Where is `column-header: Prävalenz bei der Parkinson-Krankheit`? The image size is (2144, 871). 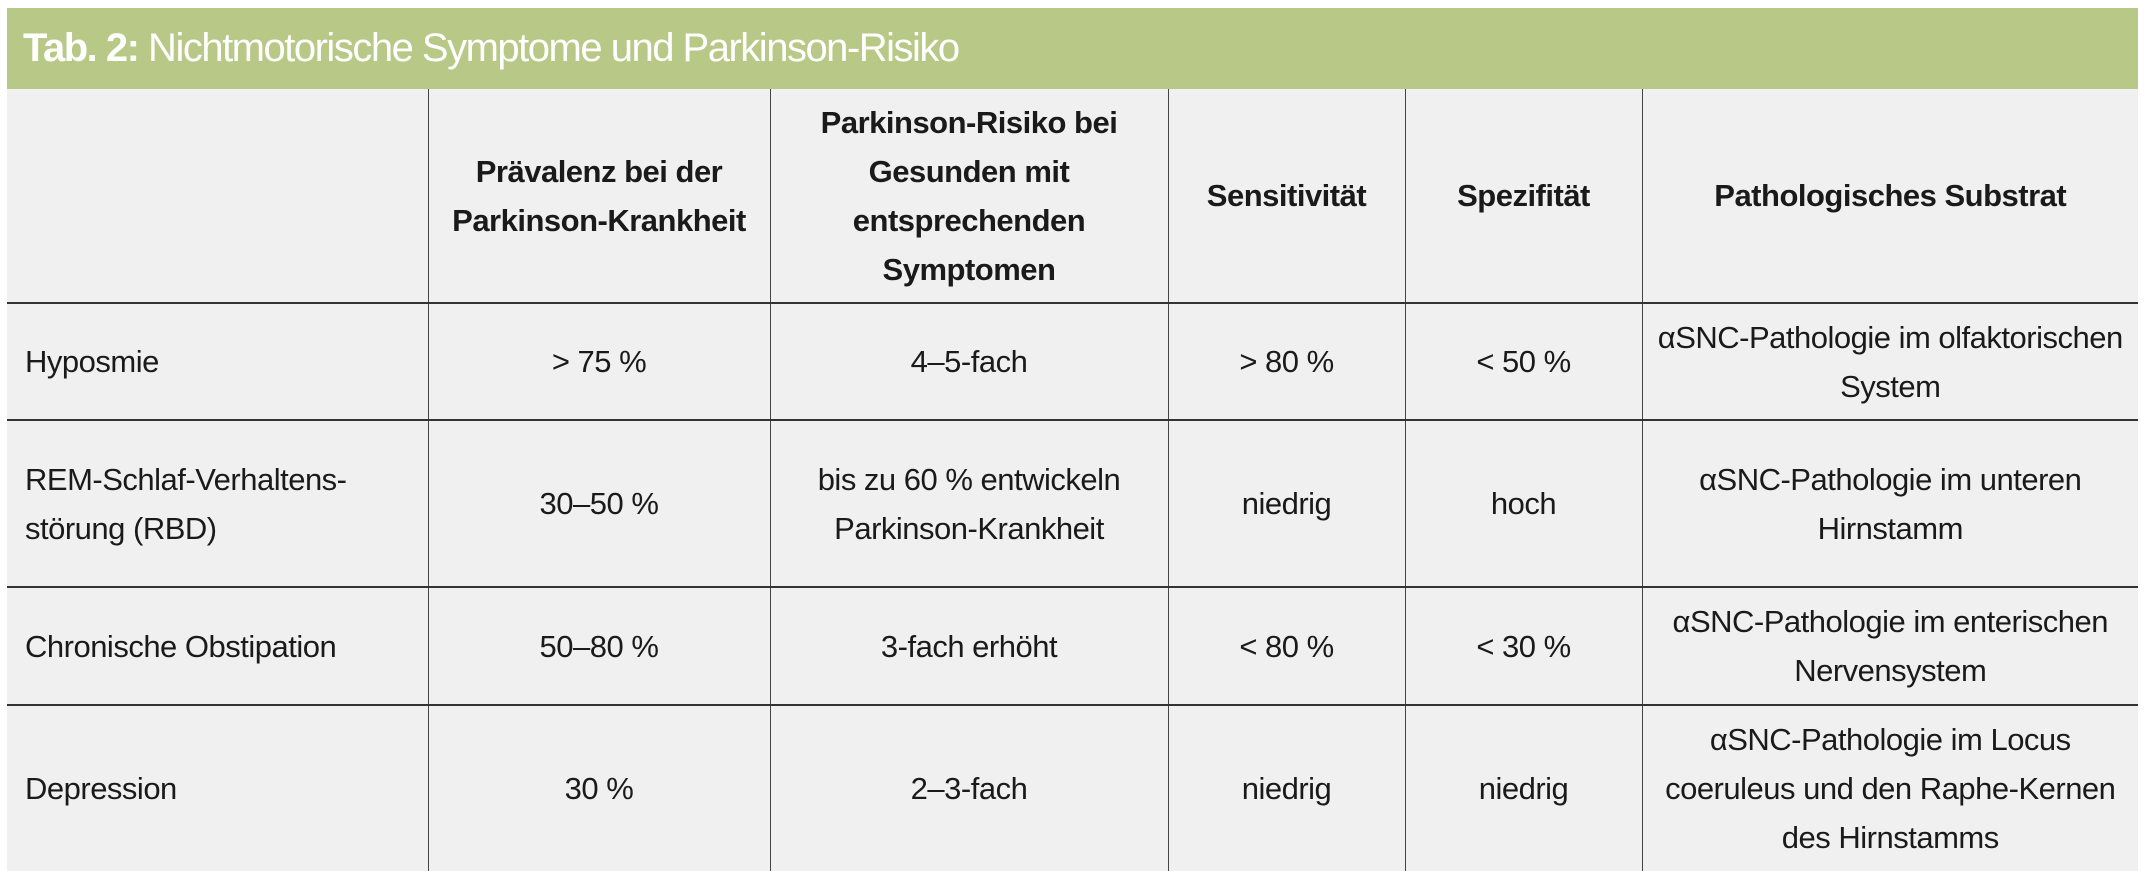
column-header: Prävalenz bei der Parkinson-Krankheit is located at coordinates (598, 196).